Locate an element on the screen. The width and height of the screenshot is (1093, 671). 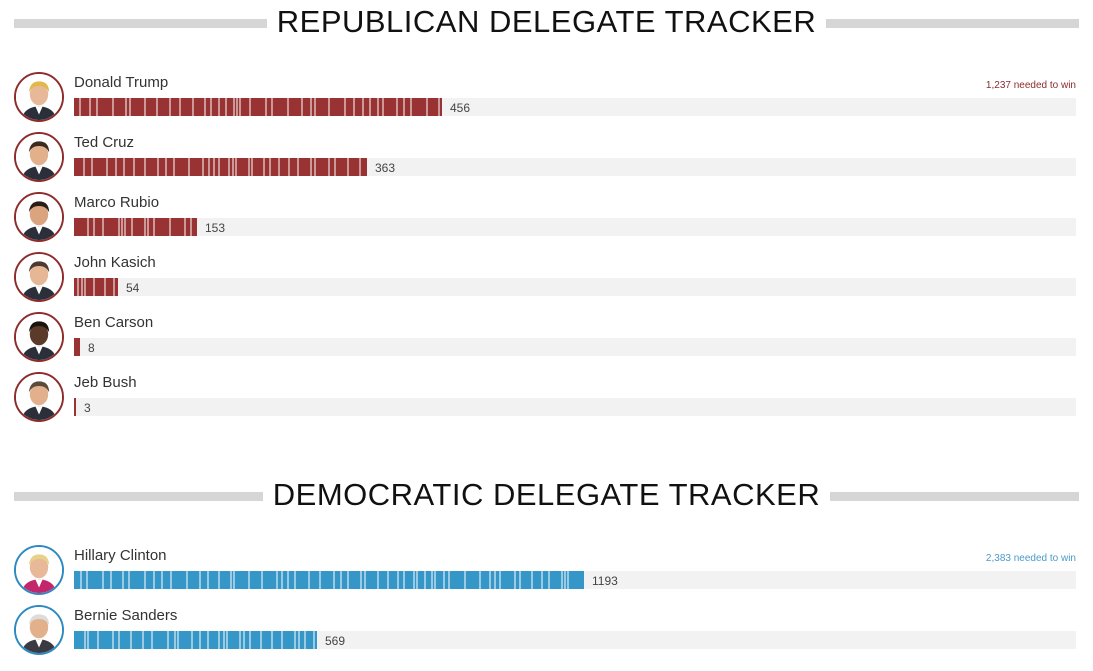
needed-to-win-label: 1,237 needed to win is located at coordinates (1030, 85).